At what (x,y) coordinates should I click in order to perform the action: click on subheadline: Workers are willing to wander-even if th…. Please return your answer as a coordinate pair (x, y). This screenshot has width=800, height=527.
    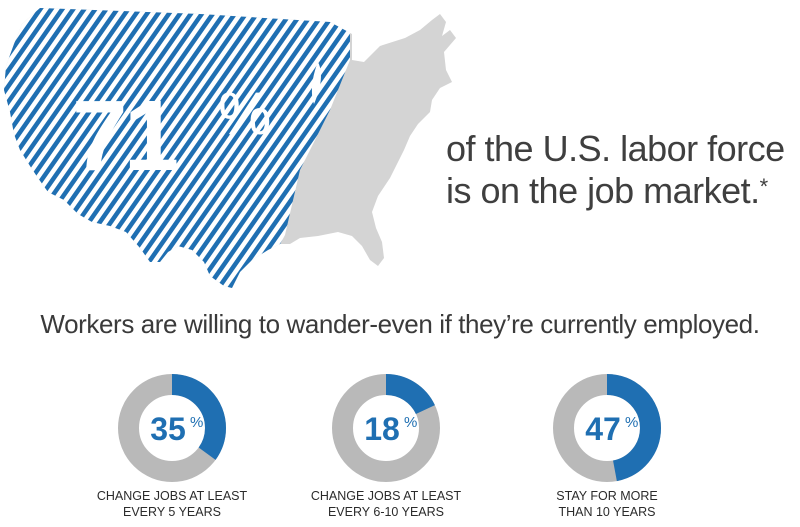
    Looking at the image, I should click on (400, 324).